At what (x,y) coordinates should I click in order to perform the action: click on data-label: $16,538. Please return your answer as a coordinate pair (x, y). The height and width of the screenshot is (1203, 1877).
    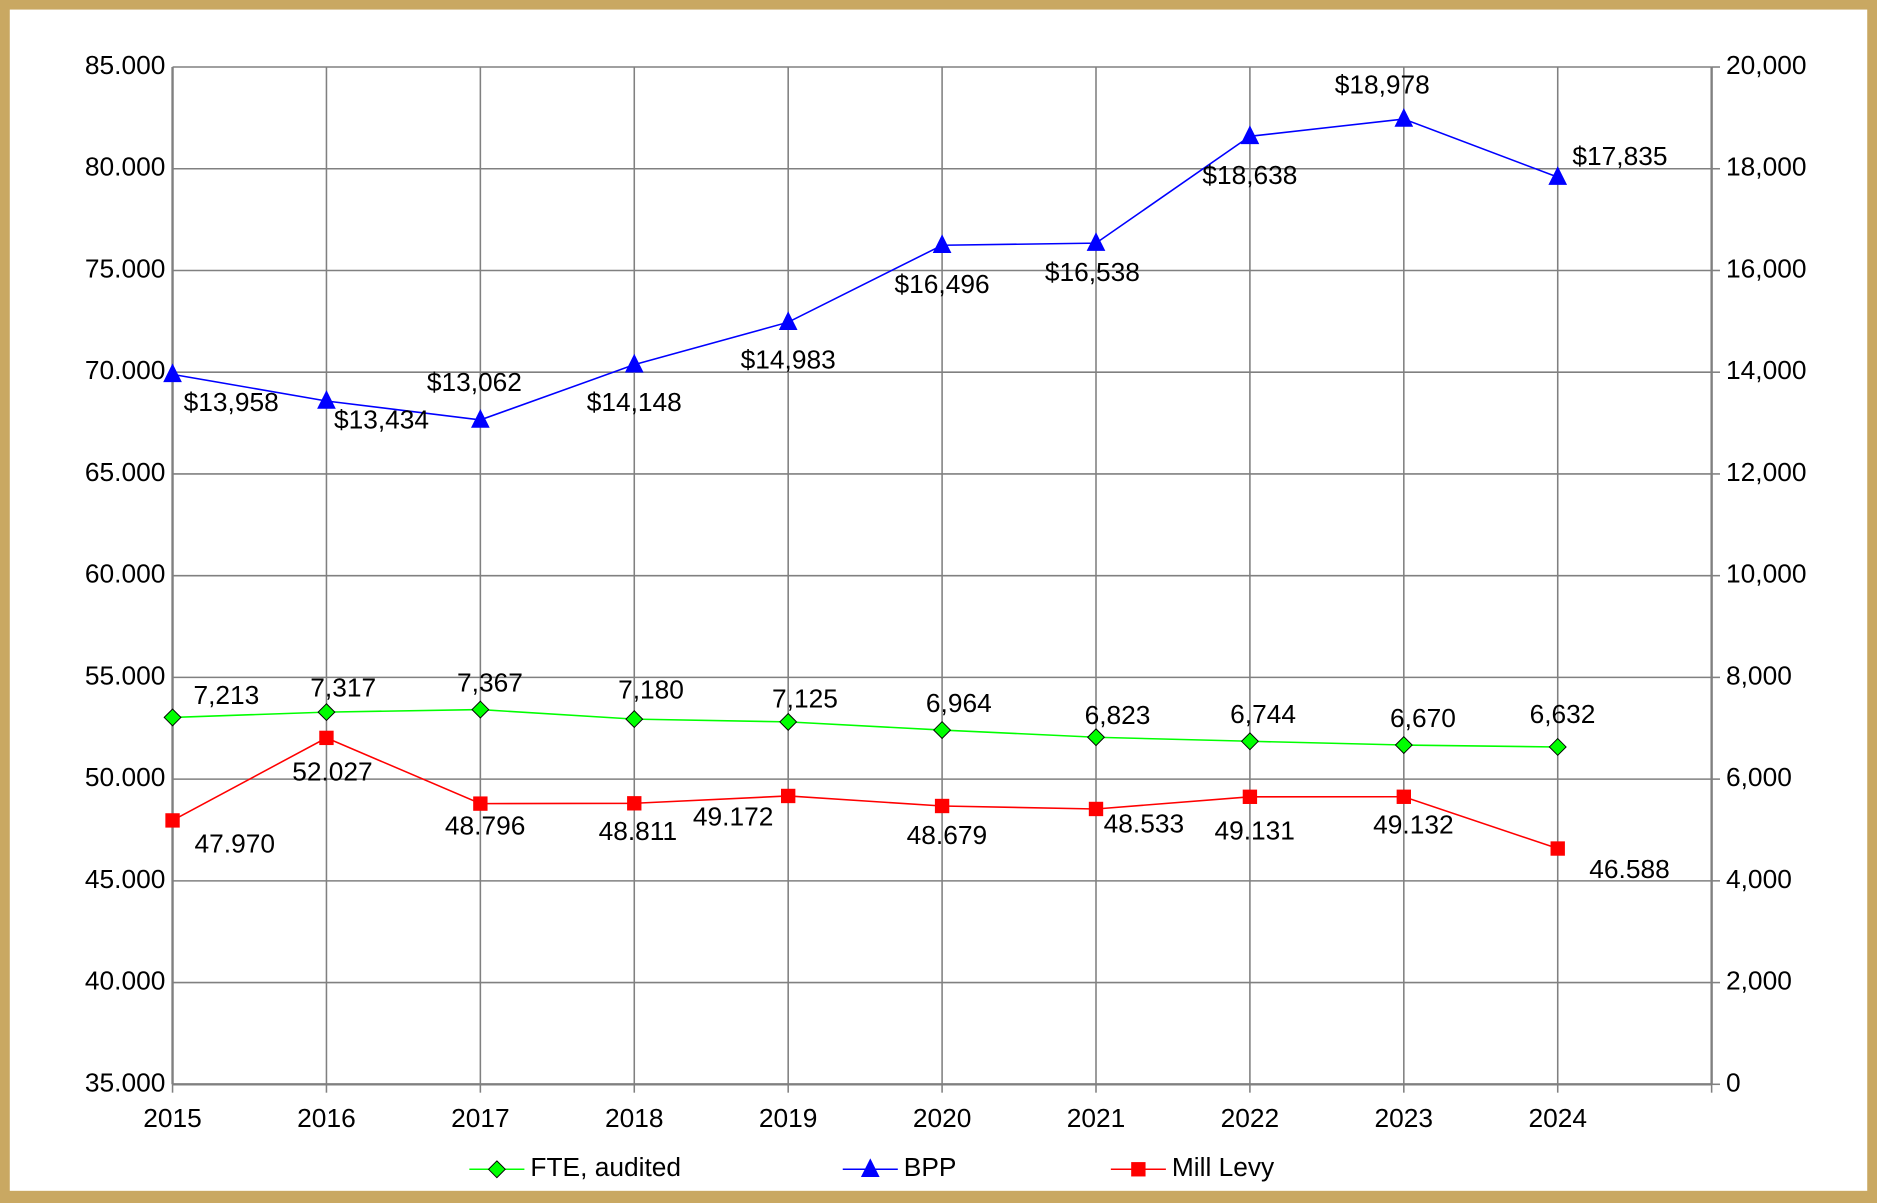
    Looking at the image, I should click on (1092, 272).